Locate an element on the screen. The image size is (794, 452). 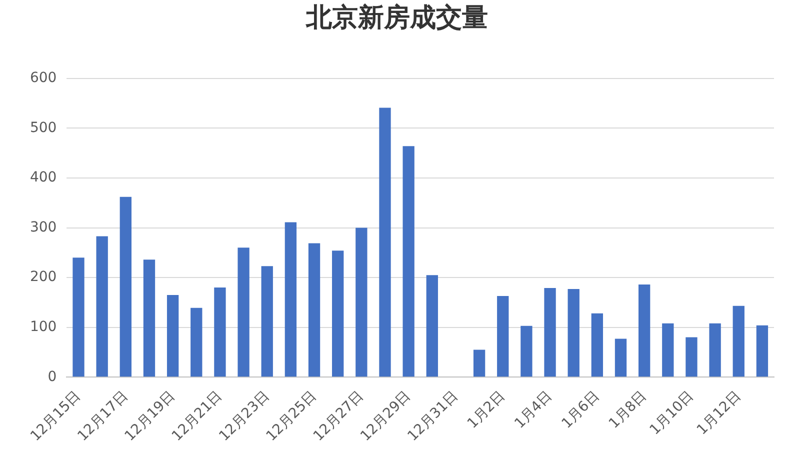
y-tick-label: 600 is located at coordinates (43, 78).